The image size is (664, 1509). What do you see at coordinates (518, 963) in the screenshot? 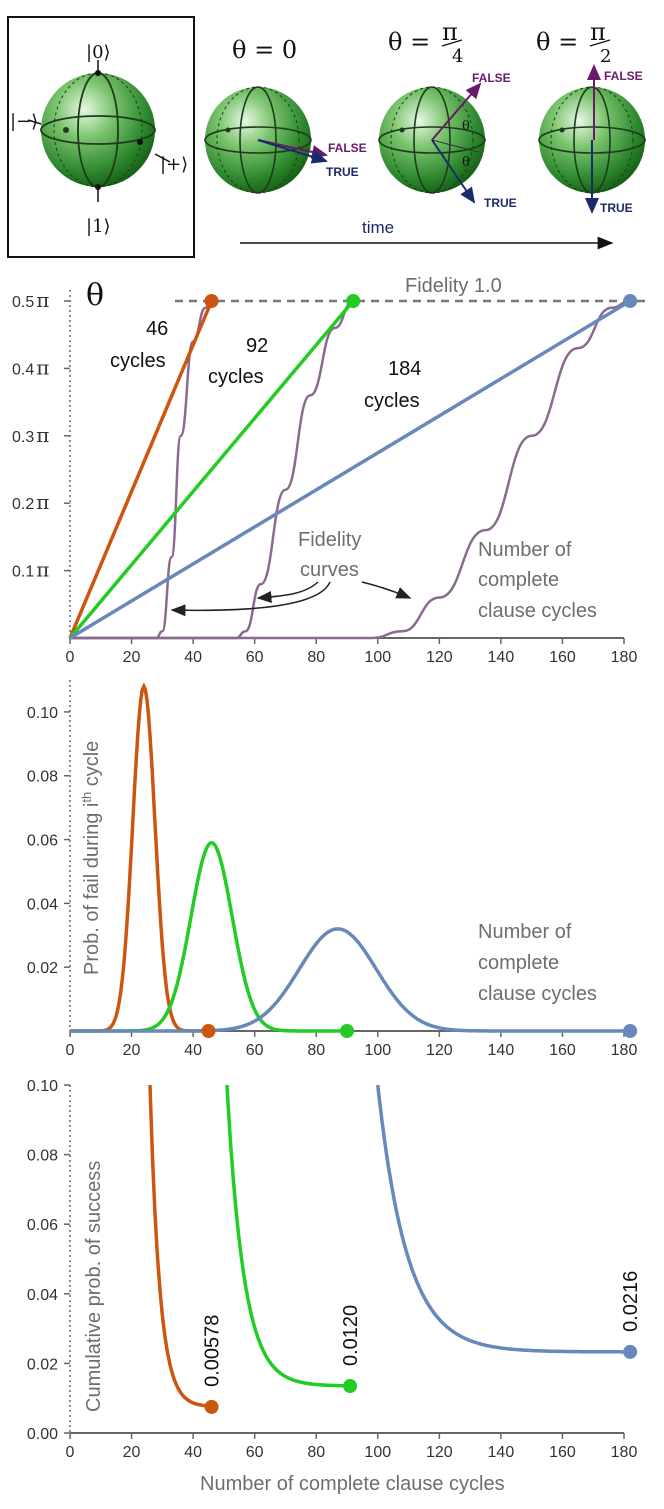
I see `chart2-annot-line2: complete` at bounding box center [518, 963].